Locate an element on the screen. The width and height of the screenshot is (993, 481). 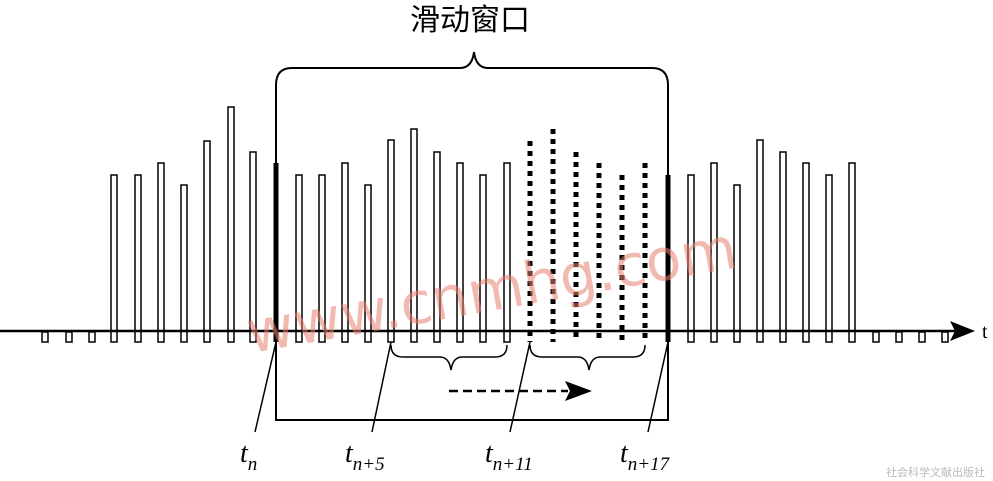
title: 滑动窗口 is located at coordinates (470, 20).